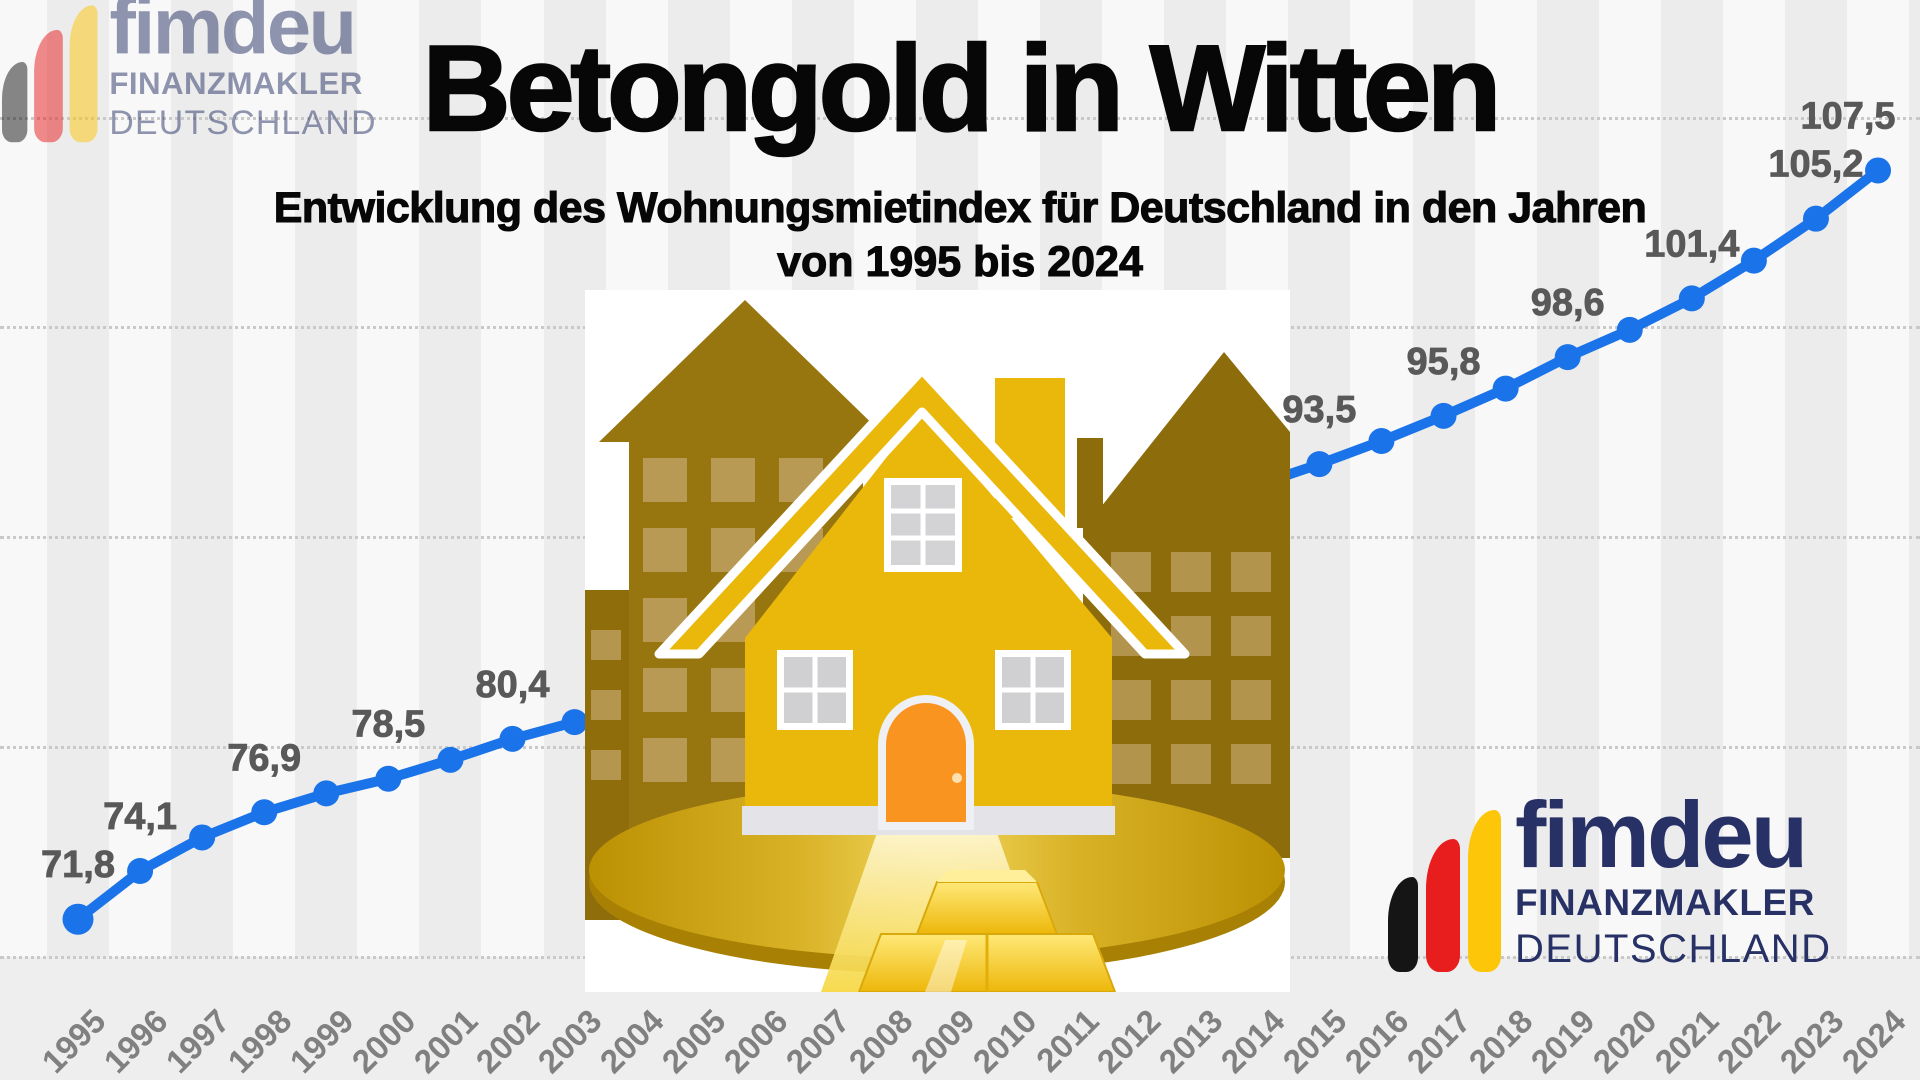 The height and width of the screenshot is (1080, 1920). I want to click on data-point-2022, so click(1753, 260).